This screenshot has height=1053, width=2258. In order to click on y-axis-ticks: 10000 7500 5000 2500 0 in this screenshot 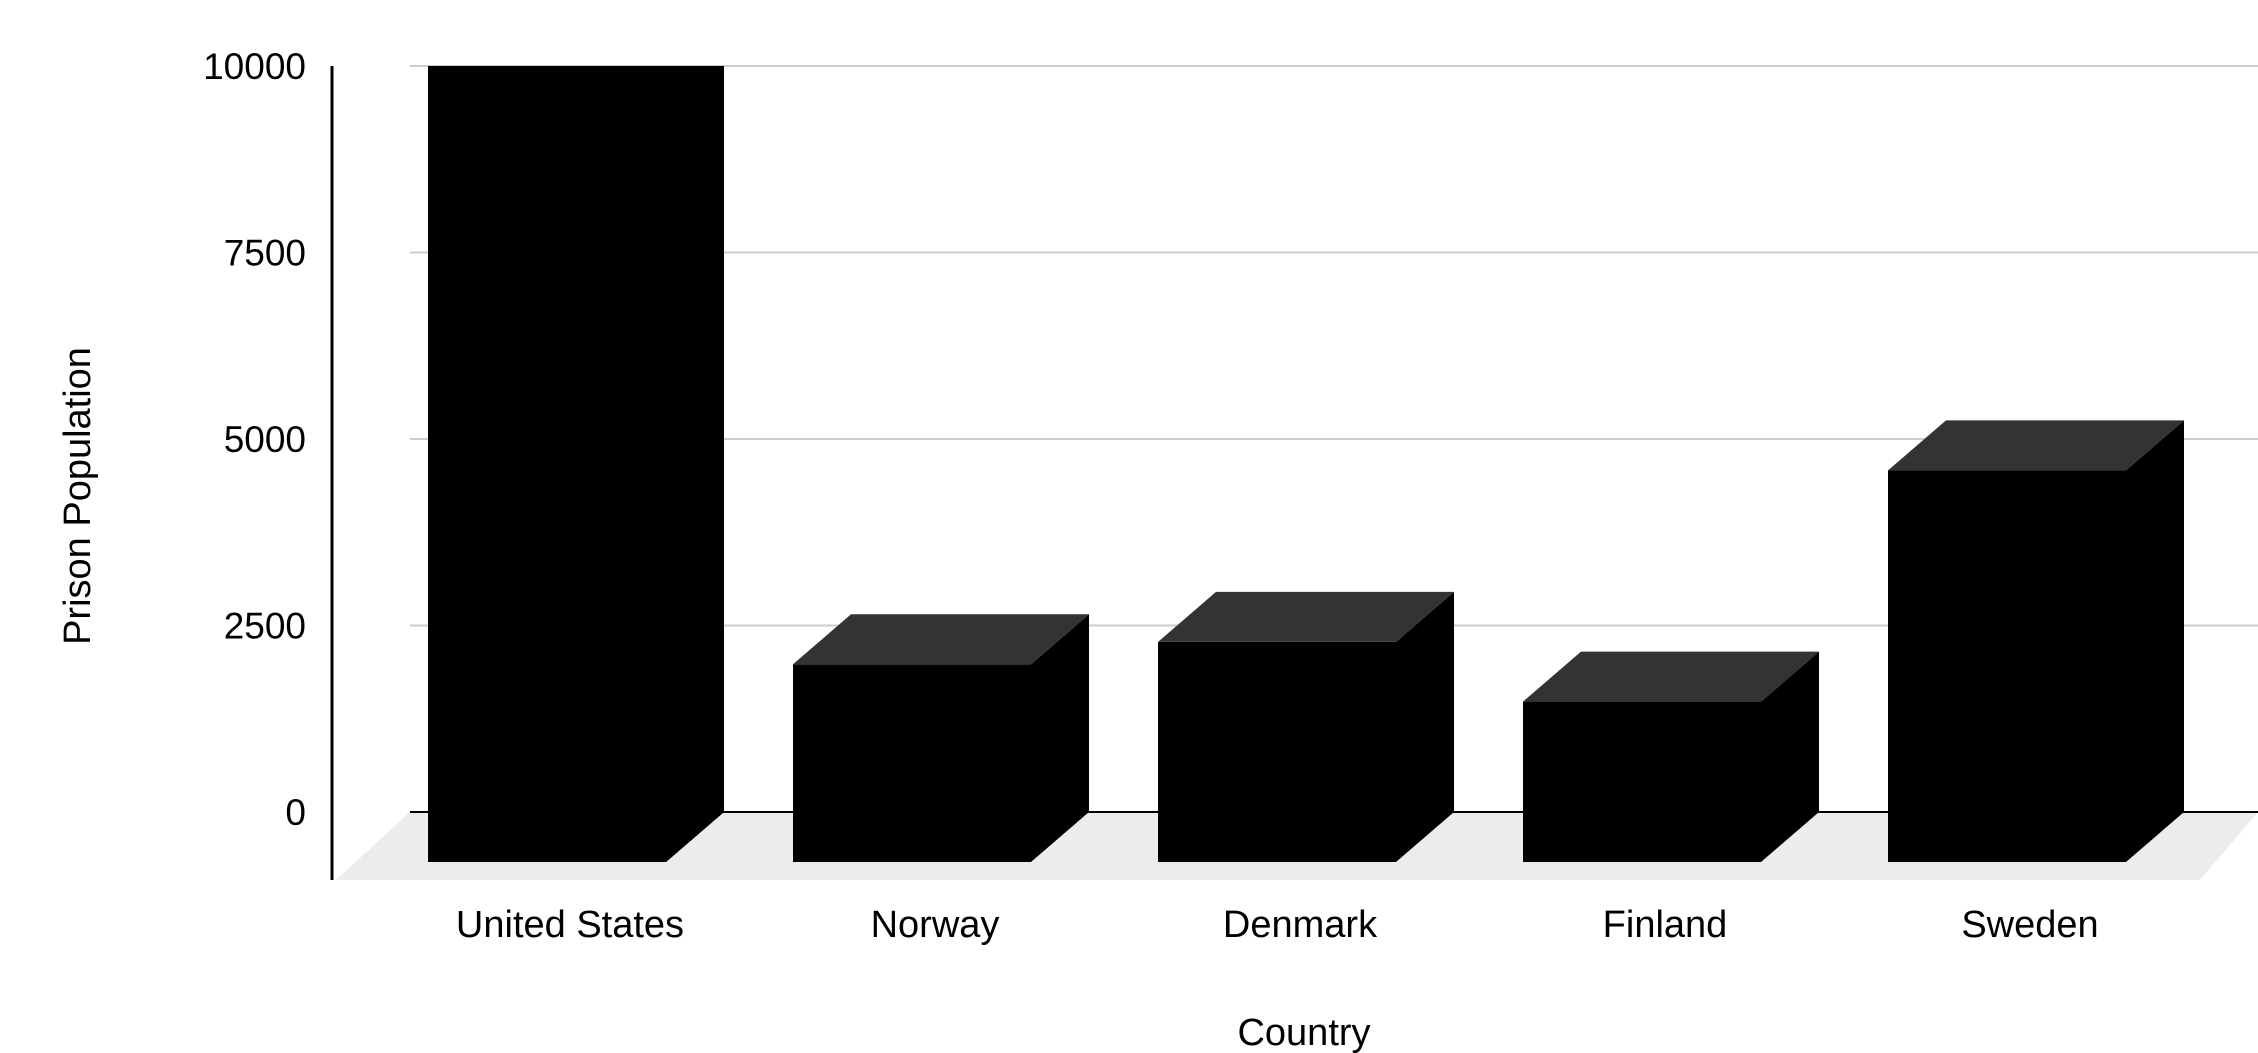, I will do `click(254, 439)`.